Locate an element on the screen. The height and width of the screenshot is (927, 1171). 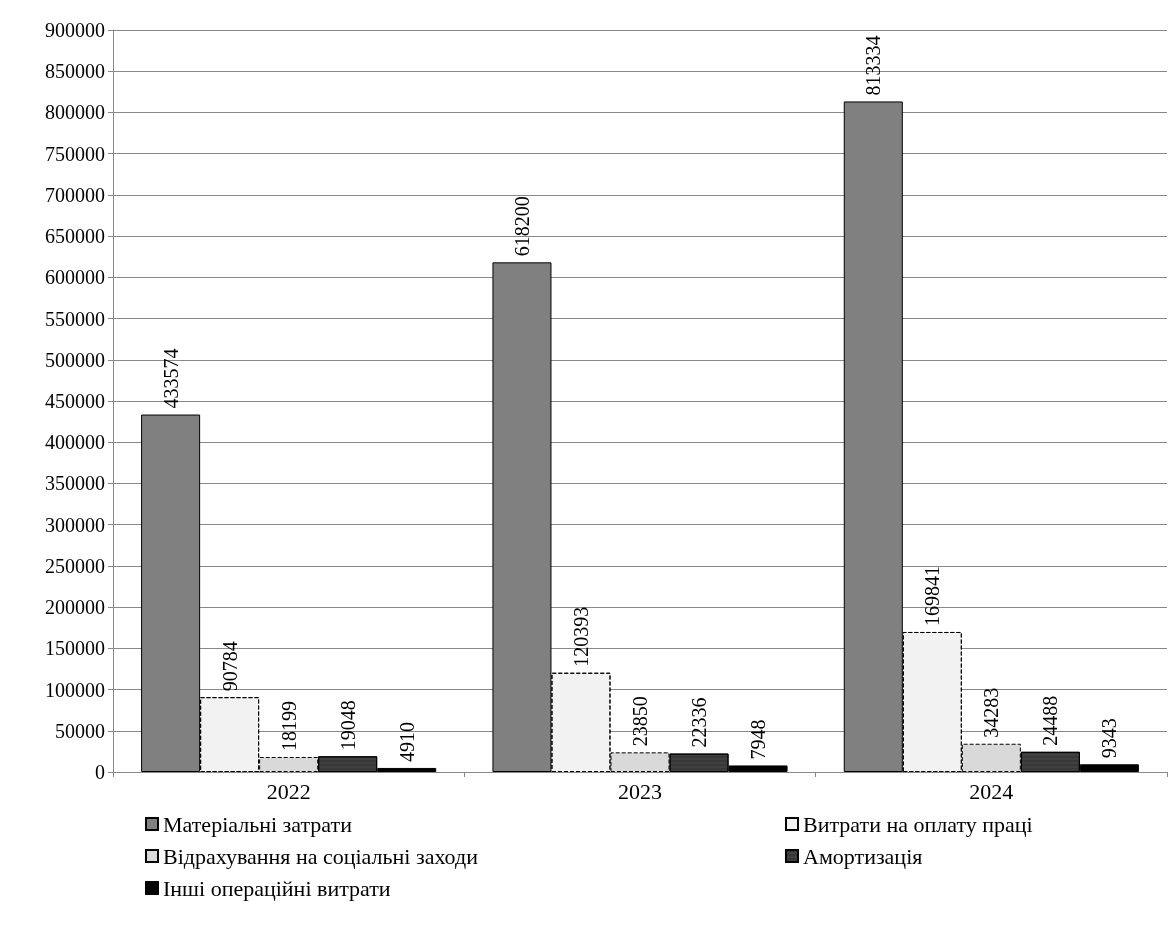
legend-label: Амортизація is located at coordinates (863, 856).